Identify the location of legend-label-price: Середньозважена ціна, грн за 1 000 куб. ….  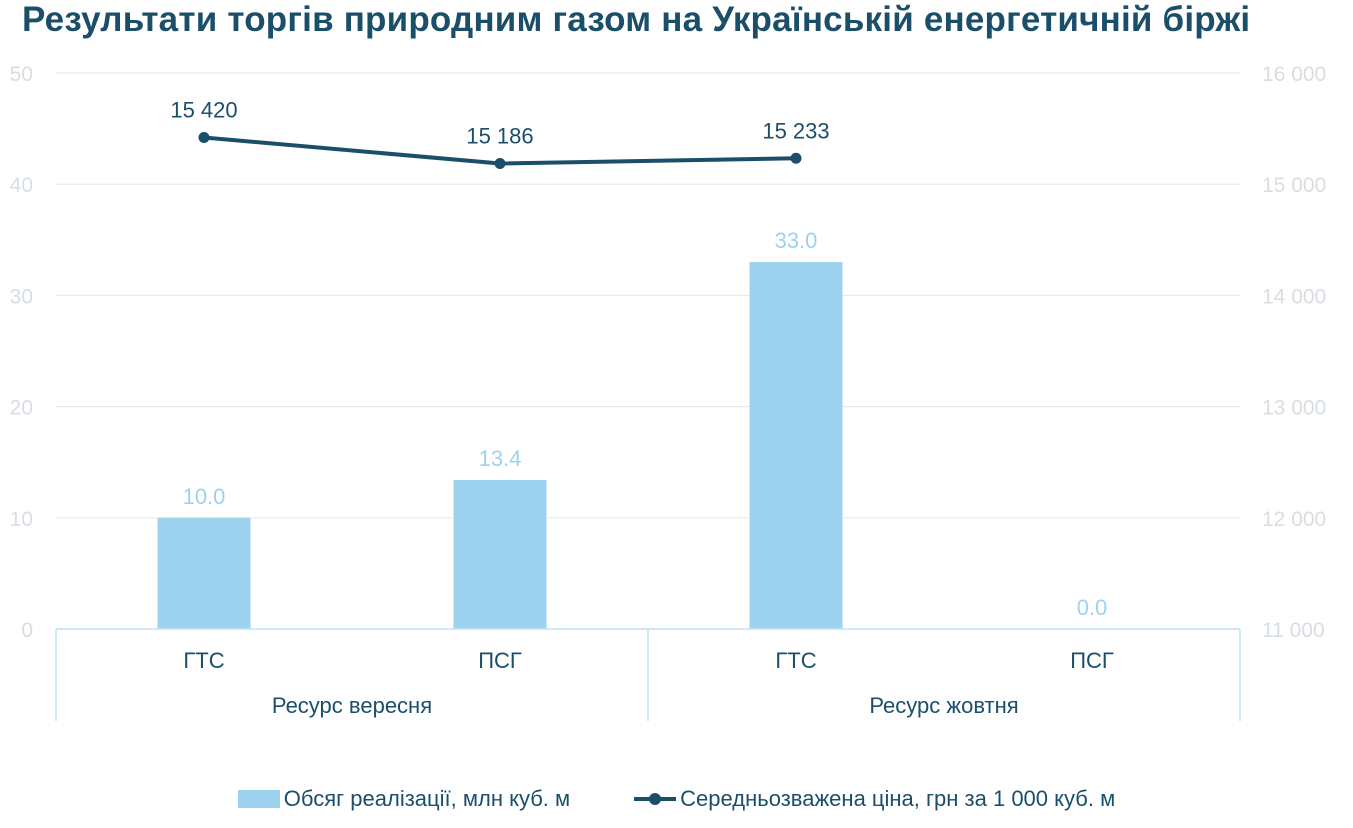
(898, 798).